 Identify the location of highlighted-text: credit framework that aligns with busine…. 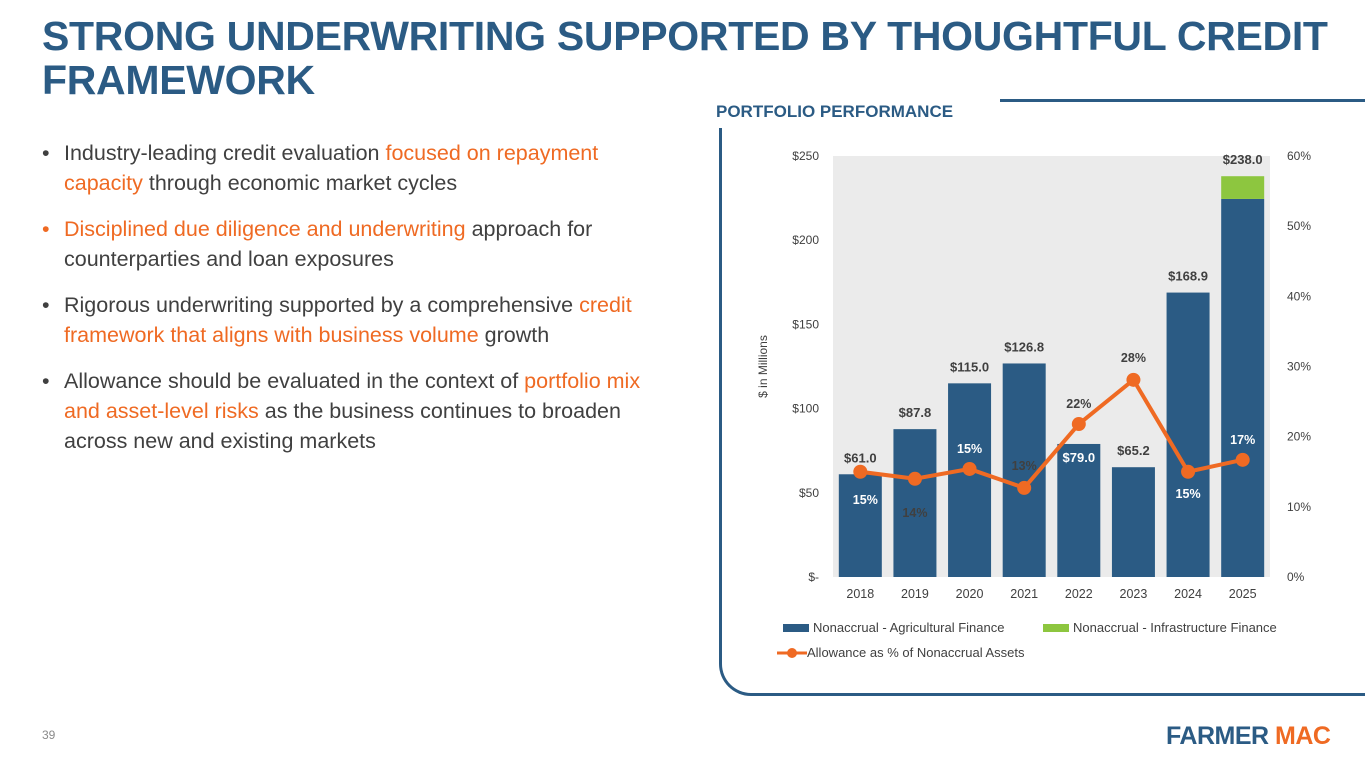
(348, 320).